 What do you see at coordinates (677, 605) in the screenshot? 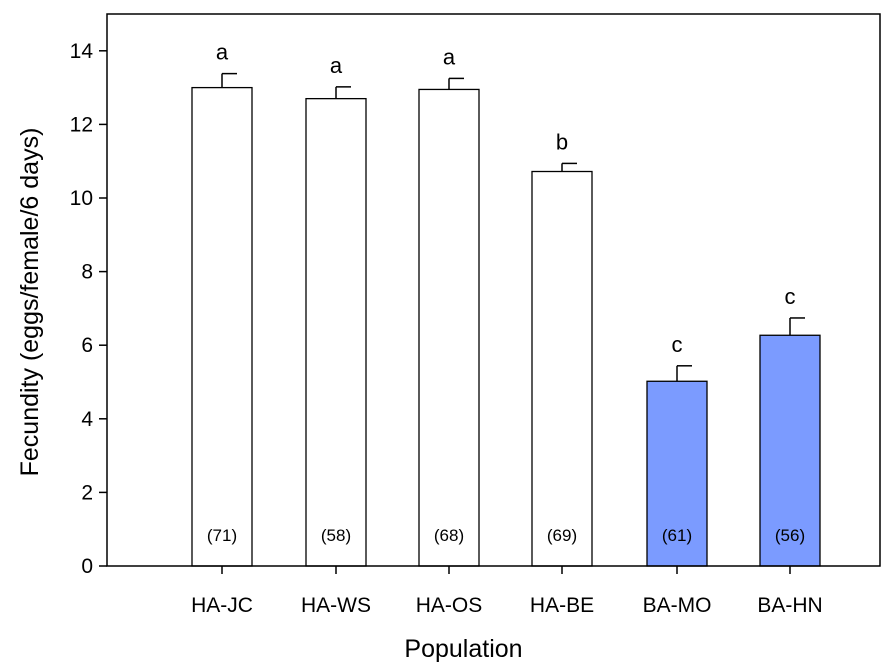
I see `x-tick-label: BA-MO` at bounding box center [677, 605].